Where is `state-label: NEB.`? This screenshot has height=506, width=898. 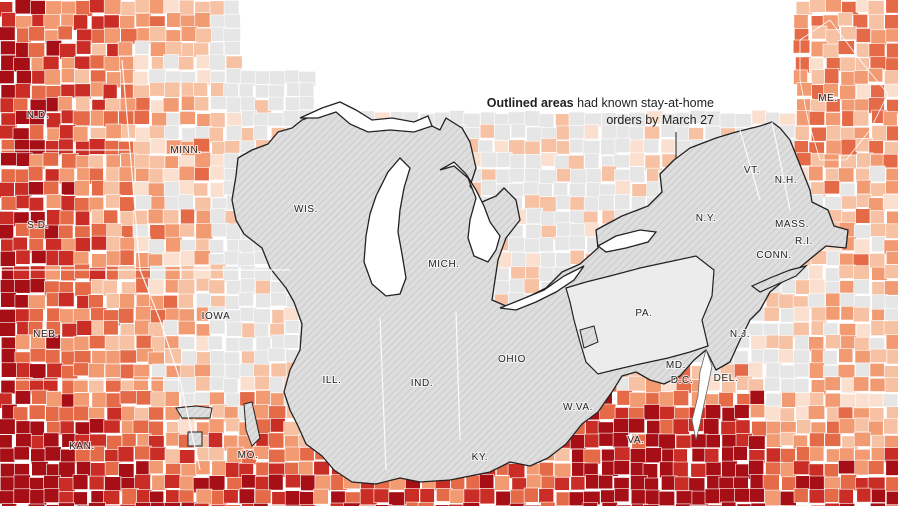 state-label: NEB. is located at coordinates (46, 334).